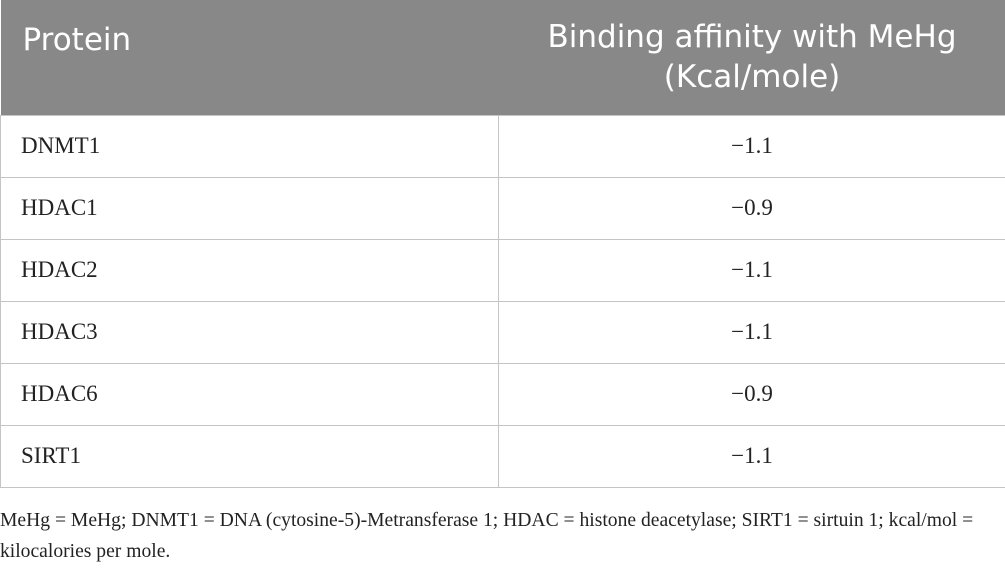 The width and height of the screenshot is (1005, 577). Describe the element at coordinates (249, 332) in the screenshot. I see `protein-cell: HDAC3` at that location.